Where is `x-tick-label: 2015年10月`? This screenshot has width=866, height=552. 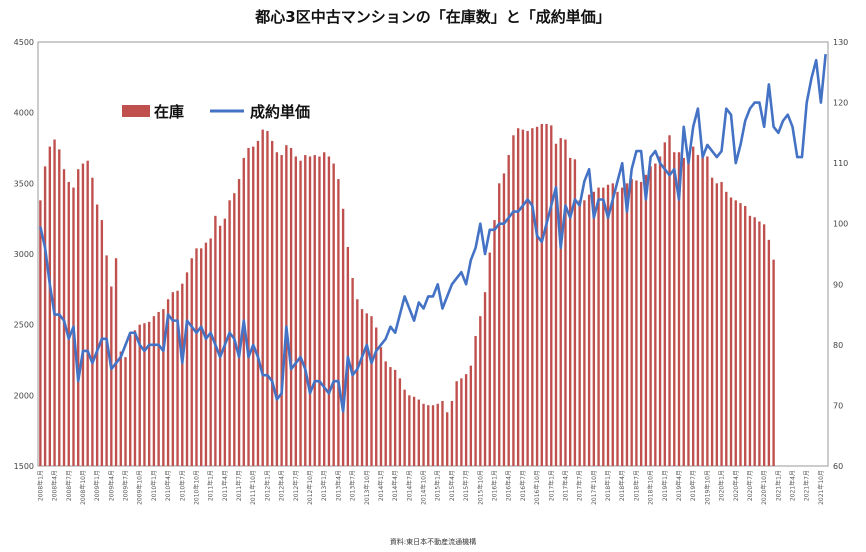
x-tick-label: 2015年10月 is located at coordinates (480, 487).